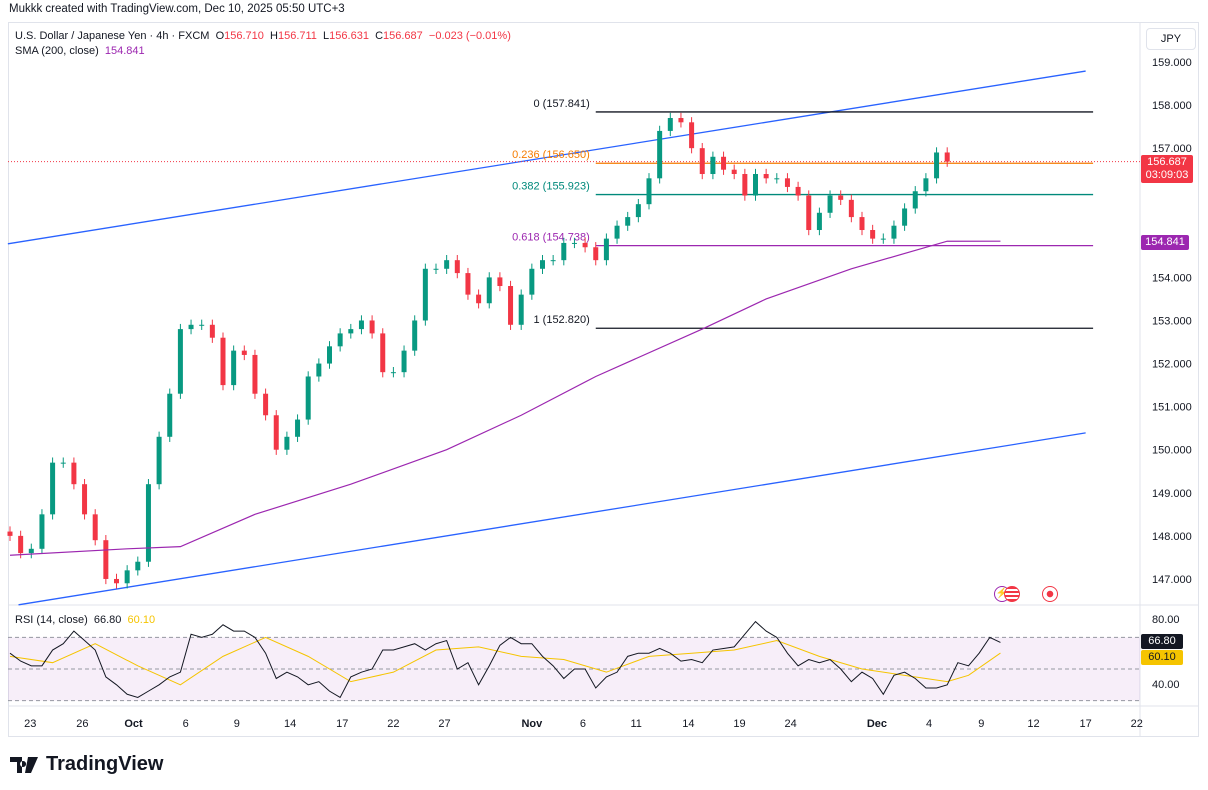 Image resolution: width=1208 pixels, height=790 pixels. Describe the element at coordinates (561, 320) in the screenshot. I see `fib-level-label: 1 (152.820)` at that location.